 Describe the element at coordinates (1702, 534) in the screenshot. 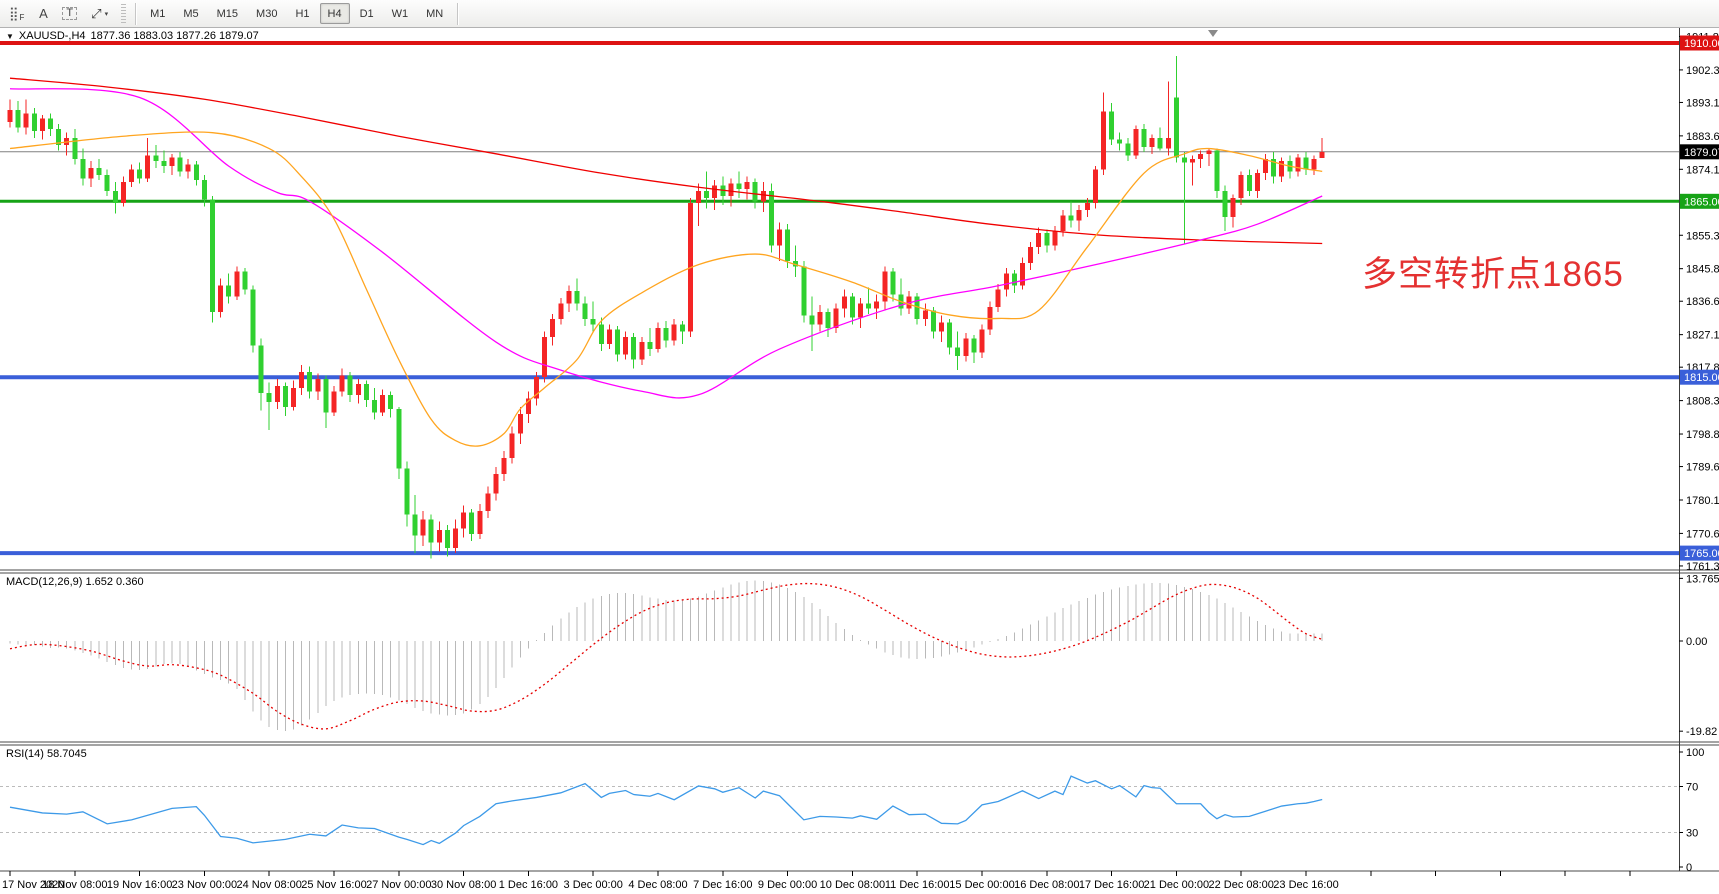

I see `svg-text: 1770.60` at that location.